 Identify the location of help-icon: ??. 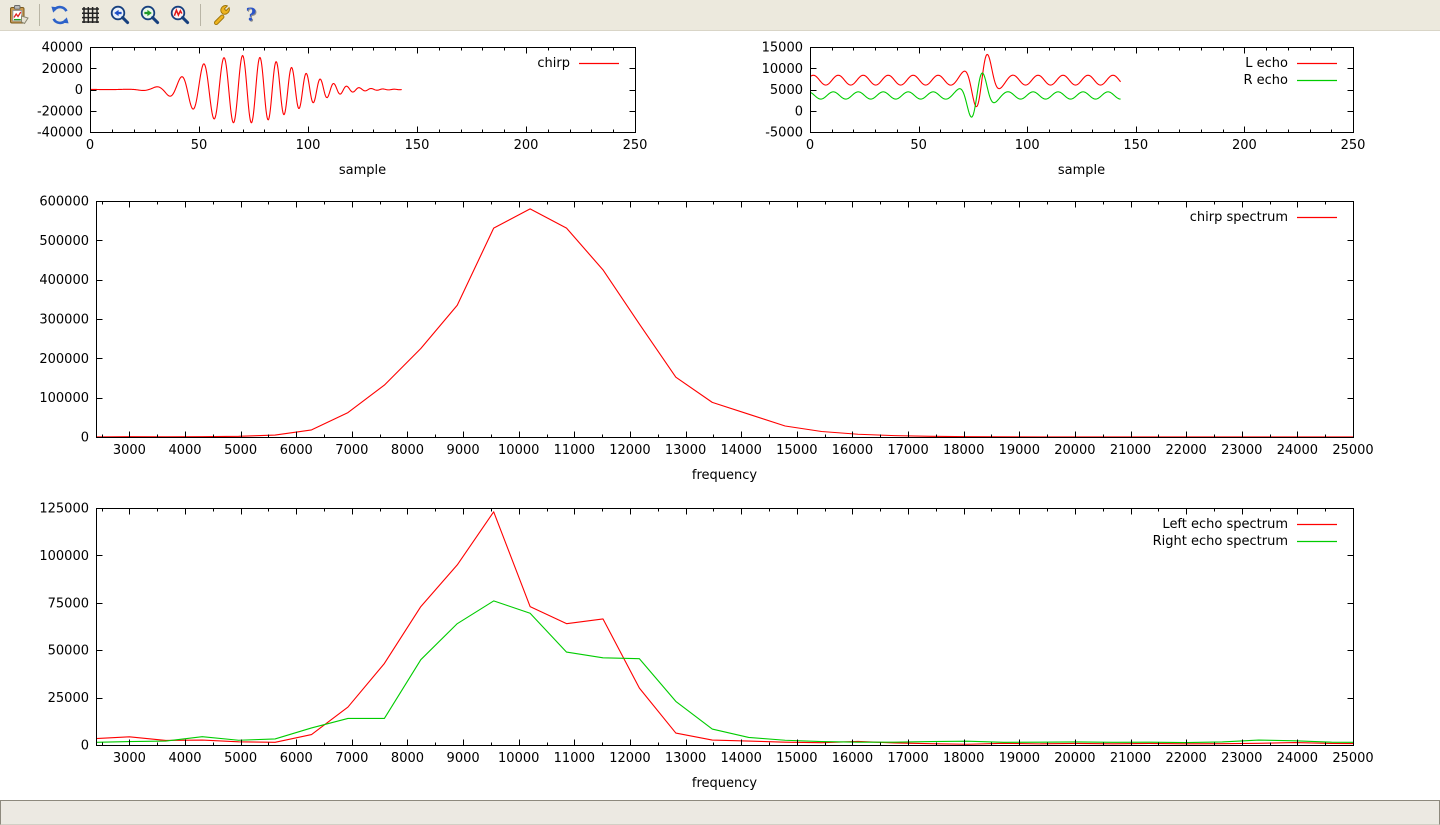
(252, 16).